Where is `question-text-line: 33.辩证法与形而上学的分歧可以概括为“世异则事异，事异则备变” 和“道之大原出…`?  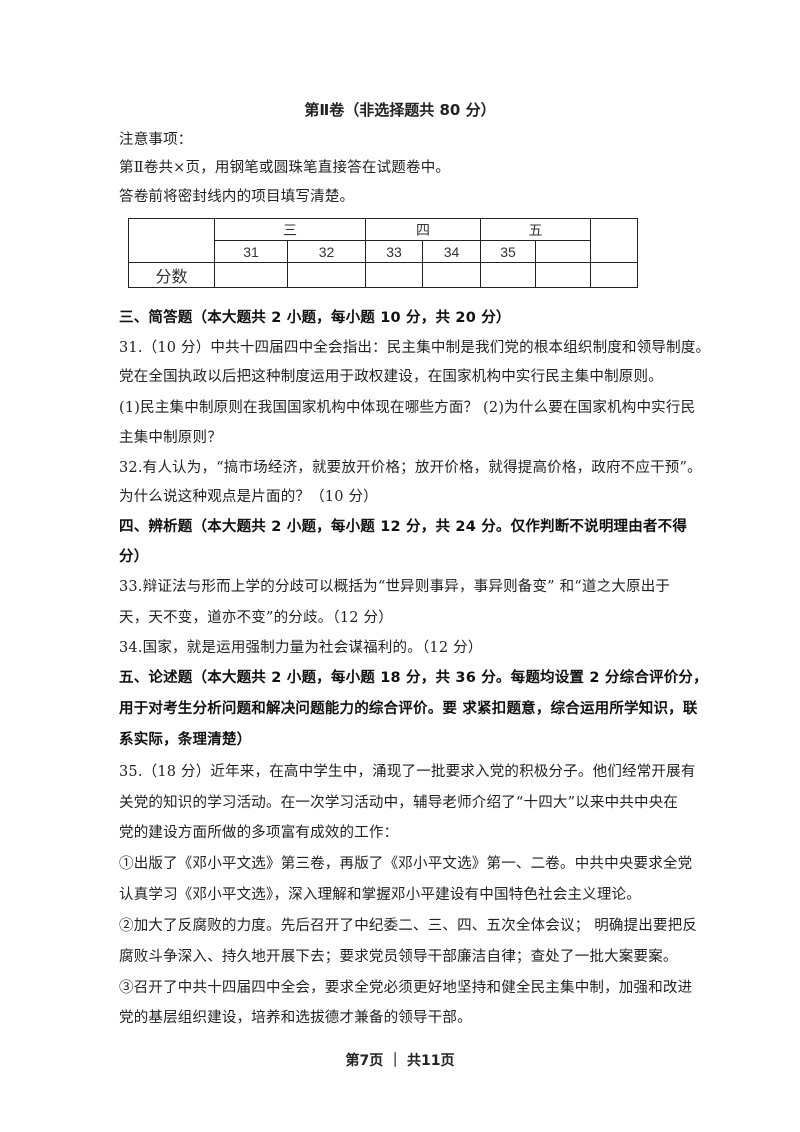
question-text-line: 33.辩证法与形而上学的分歧可以概括为“世异则事异，事异则备变” 和“道之大原出… is located at coordinates (395, 587).